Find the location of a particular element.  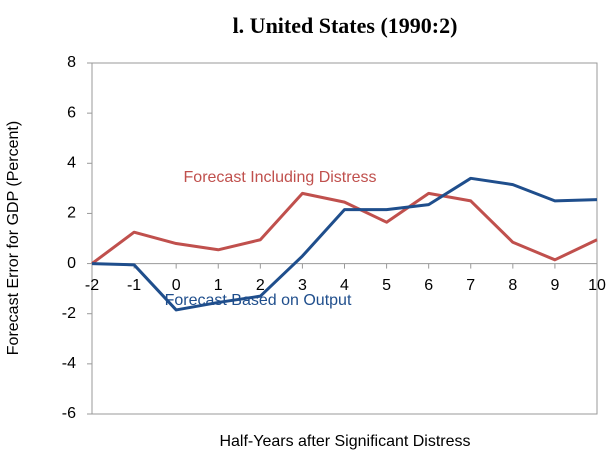

x-tick-label: 1 is located at coordinates (218, 285).